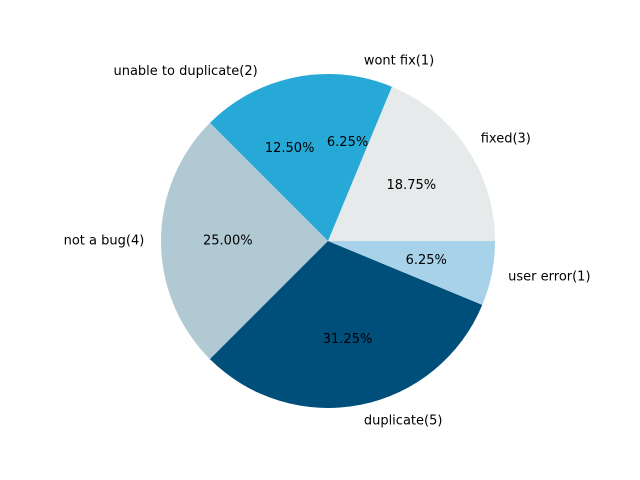  I want to click on slice-category-label: duplicate(5), so click(403, 421).